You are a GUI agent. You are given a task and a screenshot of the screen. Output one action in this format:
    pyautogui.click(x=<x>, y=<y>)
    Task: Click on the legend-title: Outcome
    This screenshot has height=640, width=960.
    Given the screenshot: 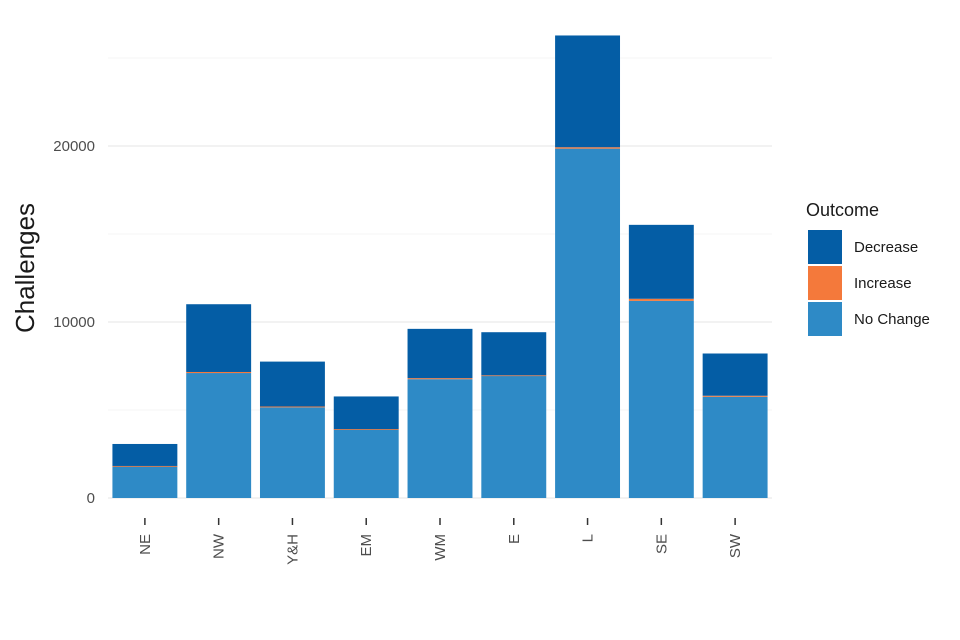 What is the action you would take?
    pyautogui.click(x=842, y=210)
    